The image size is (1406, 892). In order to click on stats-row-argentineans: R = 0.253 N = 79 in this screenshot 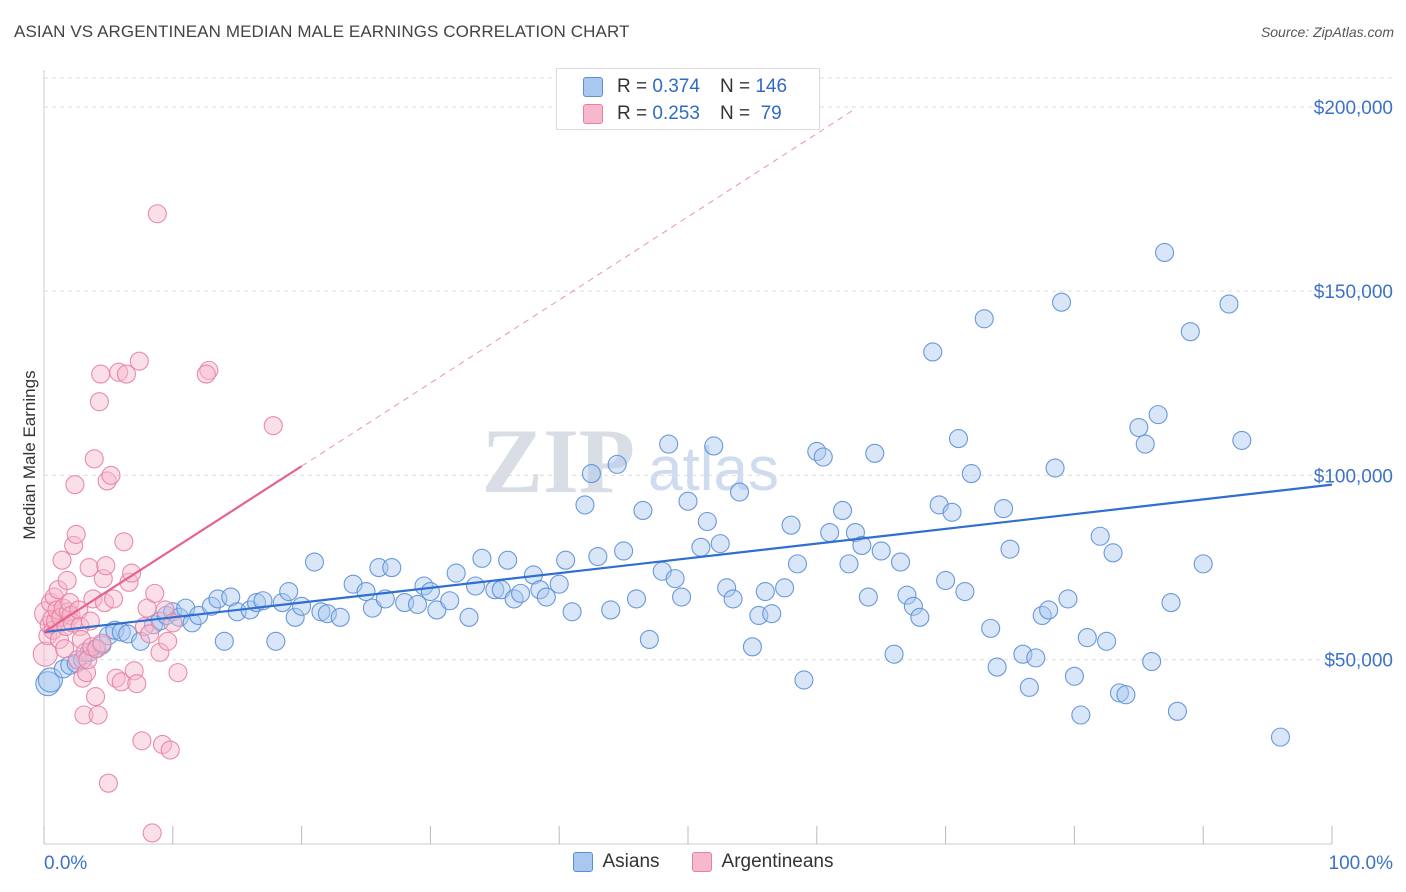, I will do `click(682, 114)`.